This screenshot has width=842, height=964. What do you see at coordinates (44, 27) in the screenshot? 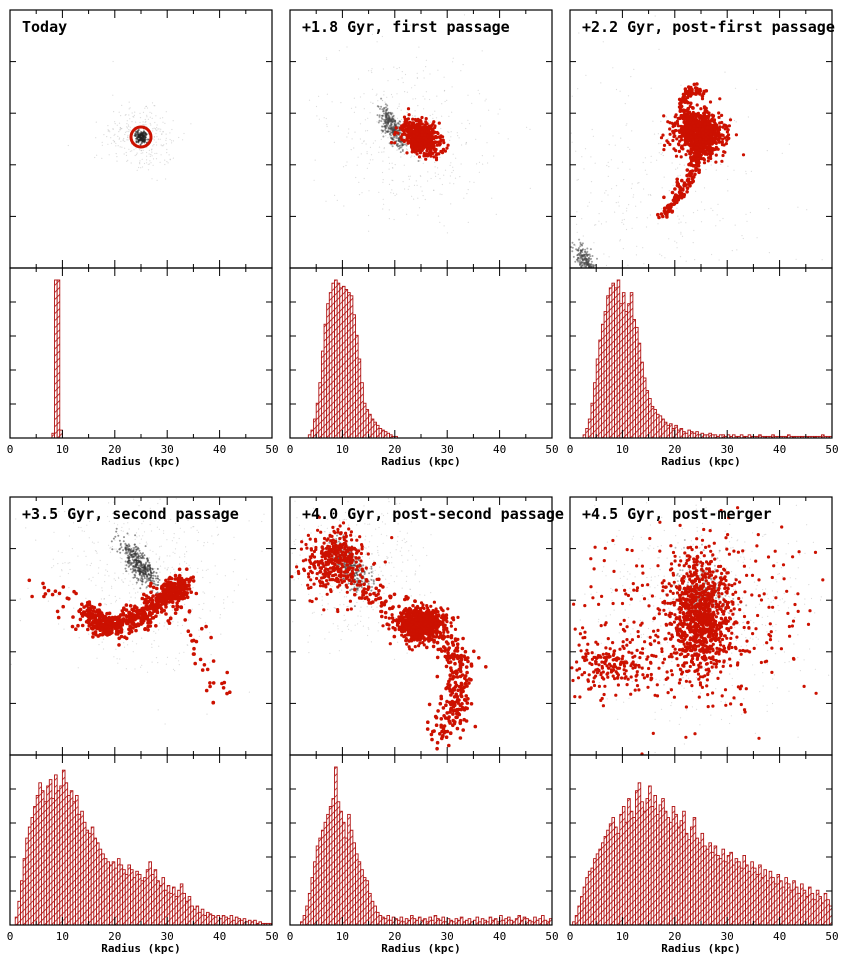
I see `panel-title: Today` at bounding box center [44, 27].